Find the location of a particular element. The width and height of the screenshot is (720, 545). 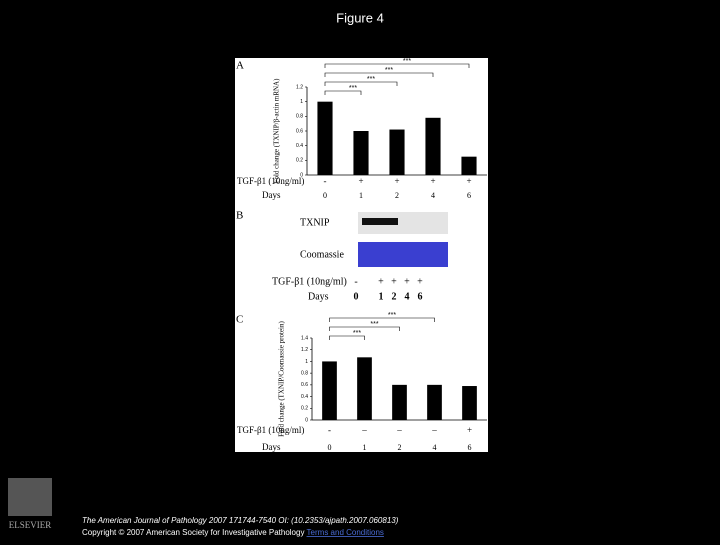

terms-link: Terms and Conditions is located at coordinates (345, 532).